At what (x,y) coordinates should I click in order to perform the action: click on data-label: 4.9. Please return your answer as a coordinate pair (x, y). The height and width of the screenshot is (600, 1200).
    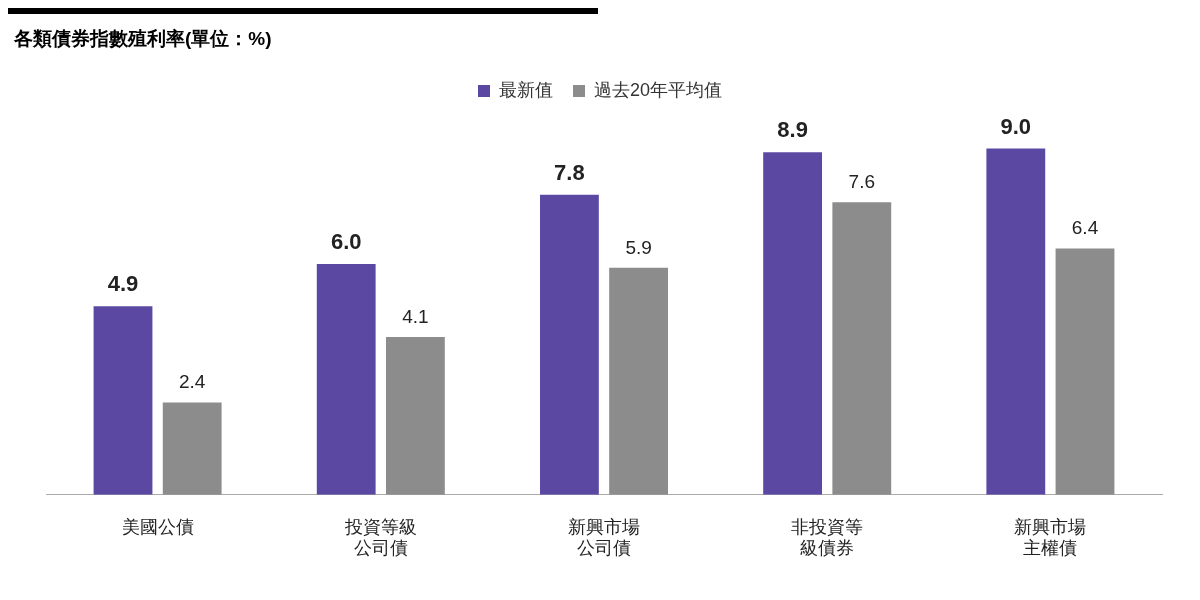
    Looking at the image, I should click on (123, 284).